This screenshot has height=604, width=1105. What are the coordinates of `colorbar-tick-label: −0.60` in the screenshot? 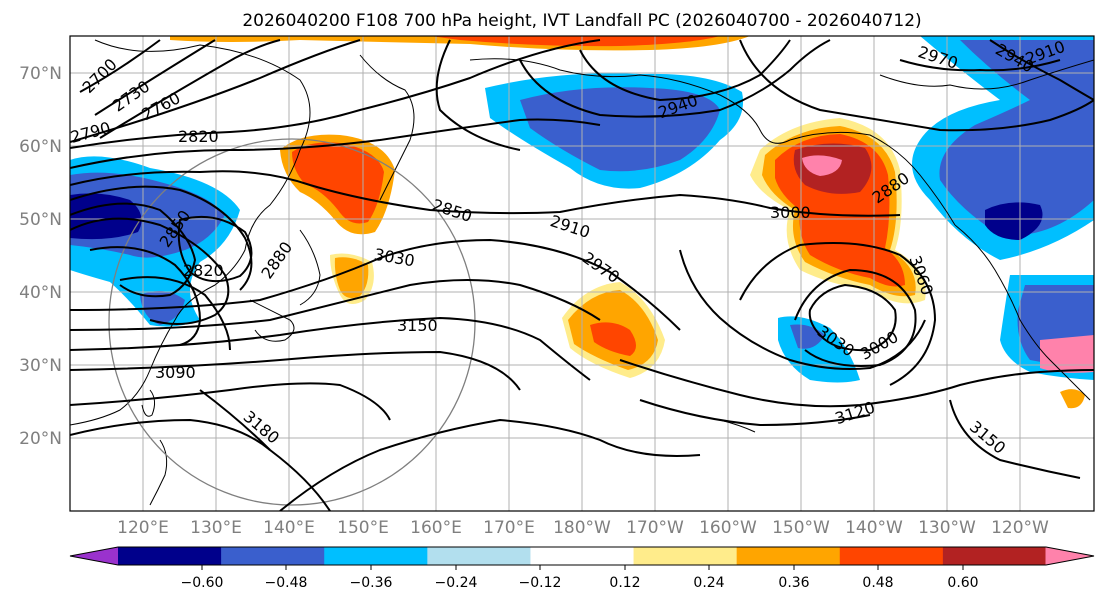 It's located at (202, 583).